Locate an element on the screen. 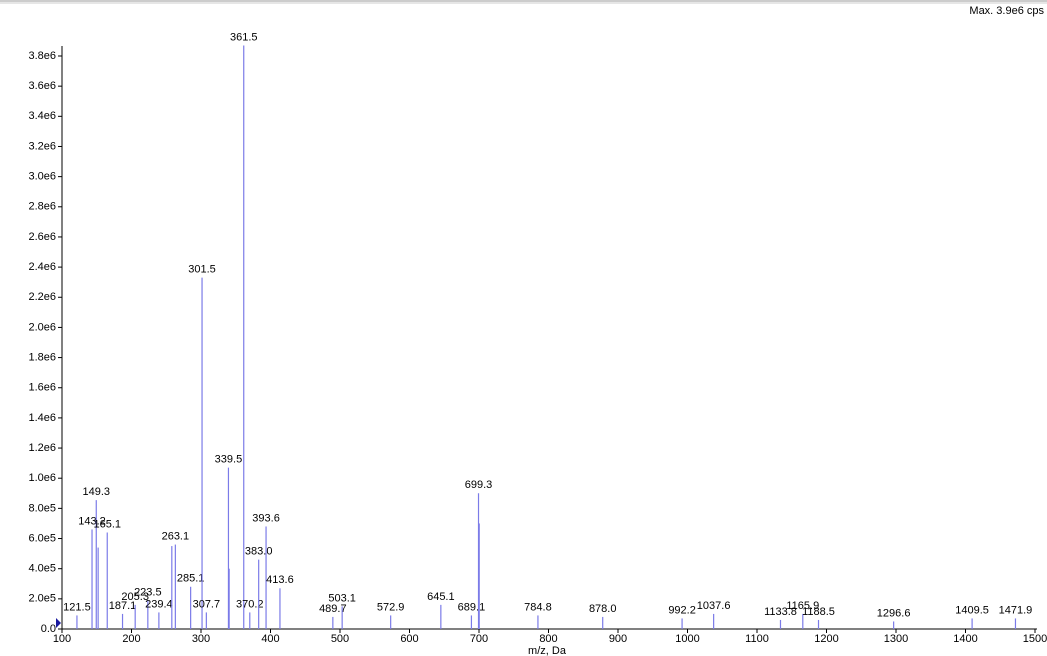  peak-label: 413.6 is located at coordinates (280, 580).